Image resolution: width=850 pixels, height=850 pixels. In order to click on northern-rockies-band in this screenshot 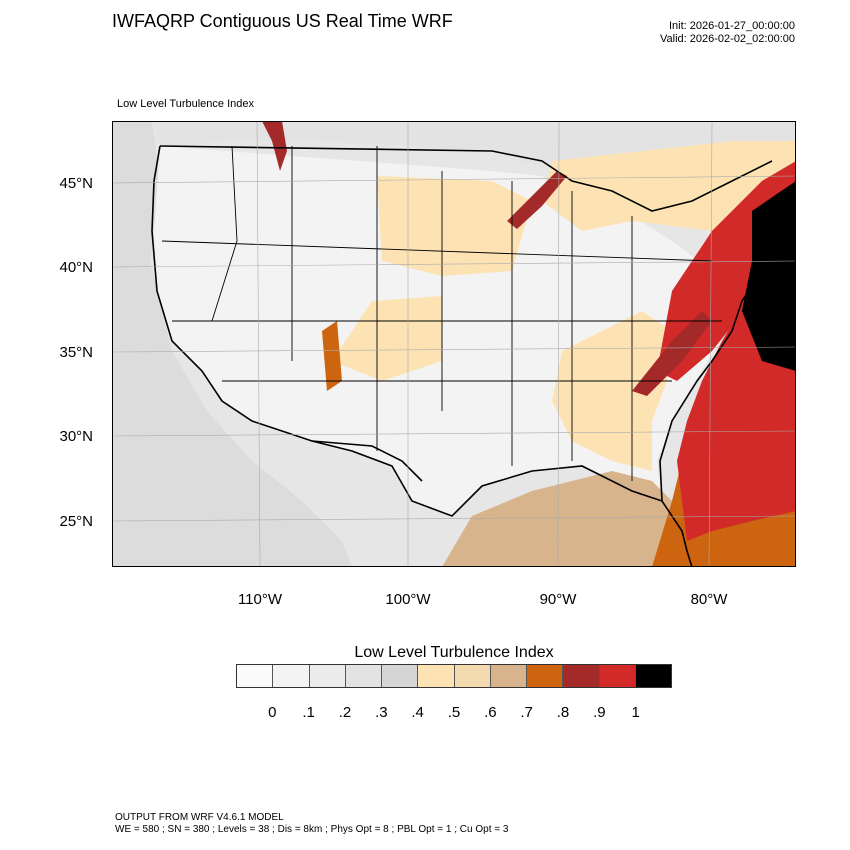, I will do `click(274, 146)`.